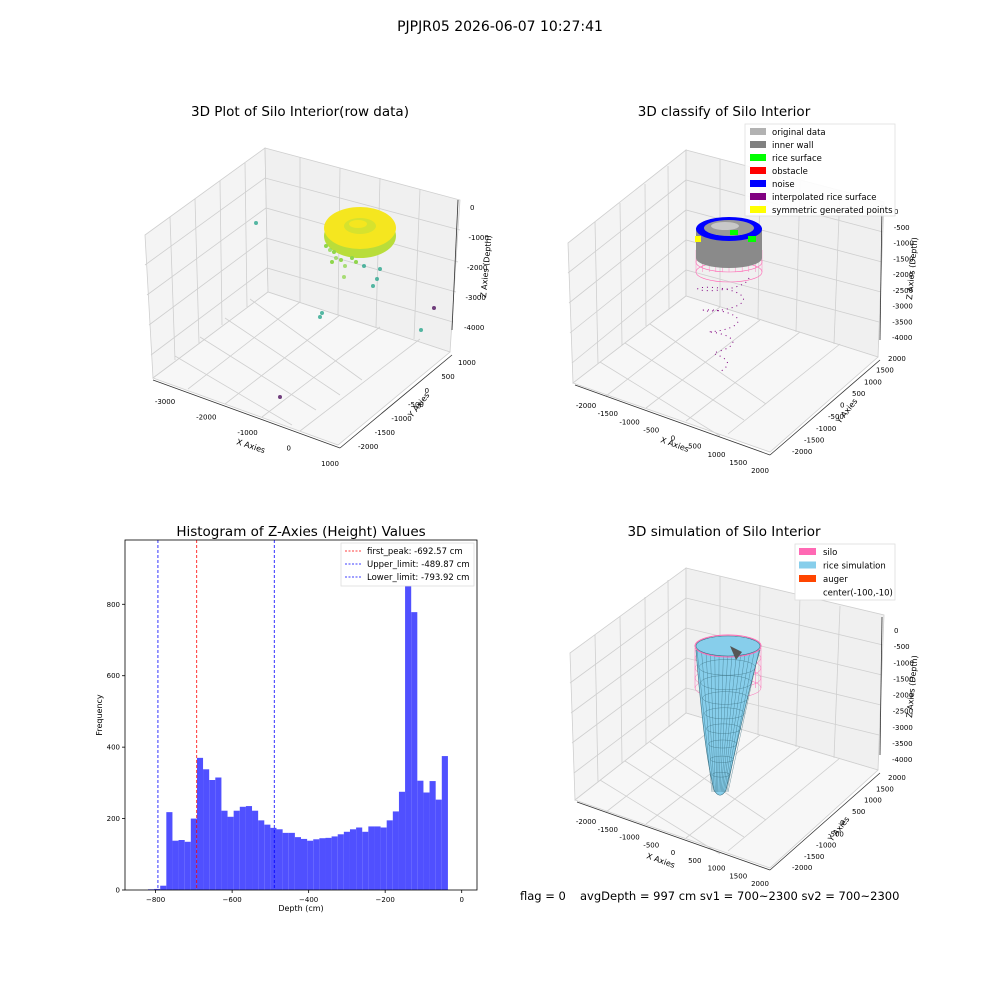  Describe the element at coordinates (417, 405) in the screenshot. I see `raw-yticks: 1000 500 0-500 -1000 -1500 -2000` at that location.